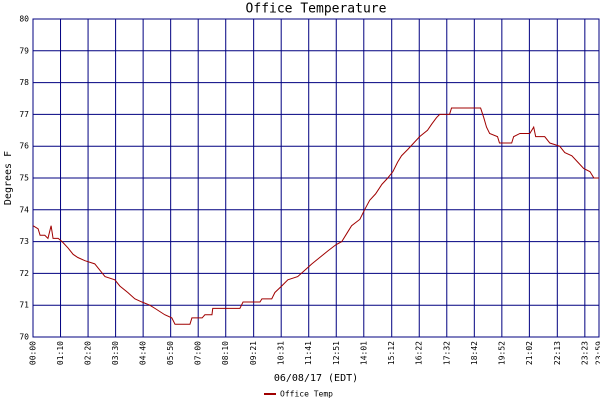 The image size is (600, 400). I want to click on chart-title: Office Temperature, so click(316, 9).